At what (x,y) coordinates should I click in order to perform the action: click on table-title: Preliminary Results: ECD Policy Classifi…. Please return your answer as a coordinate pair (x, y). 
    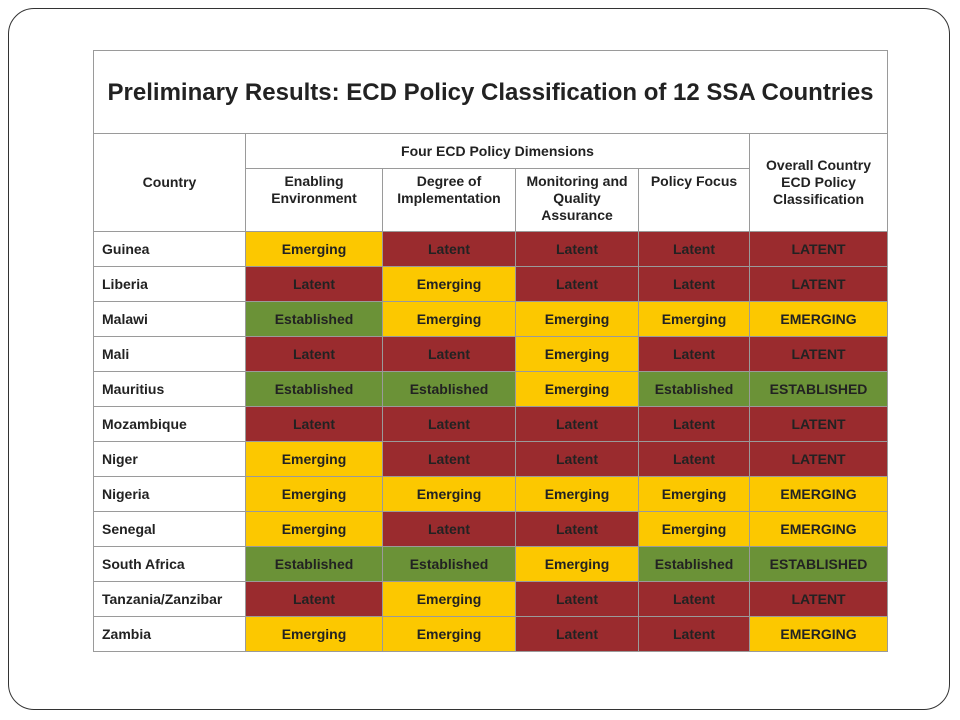
    Looking at the image, I should click on (490, 92).